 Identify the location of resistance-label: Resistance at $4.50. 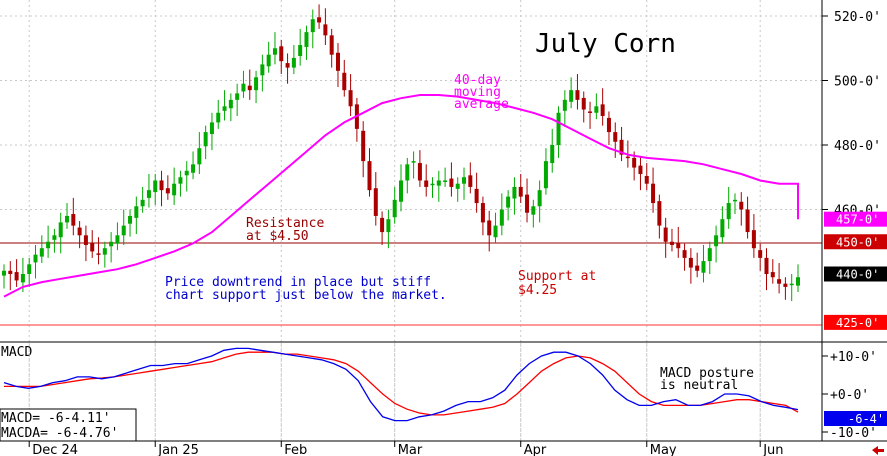
(289, 230).